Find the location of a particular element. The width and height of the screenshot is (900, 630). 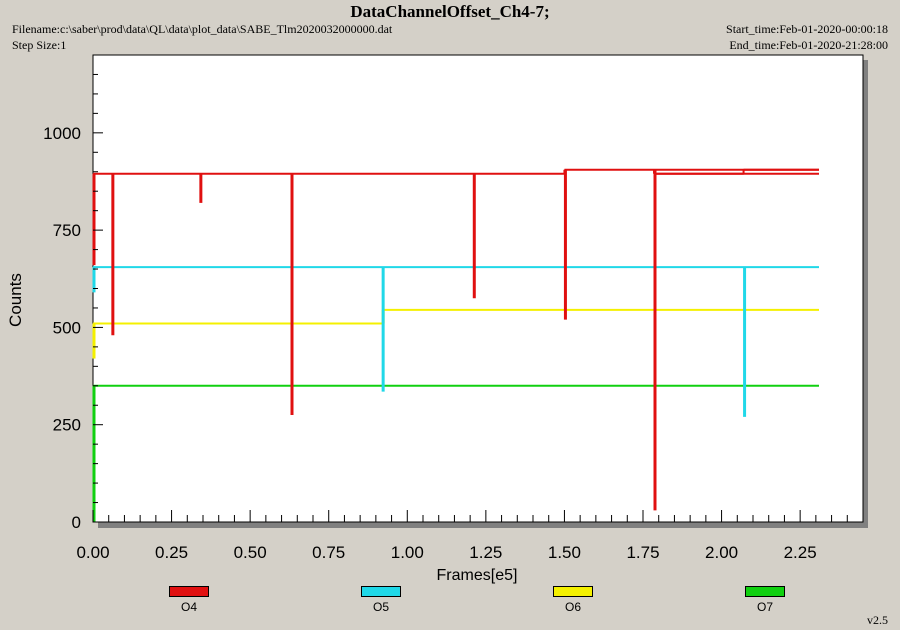

start-time-label: Start_time:Feb-01-2020-00:00:18 is located at coordinates (807, 29).